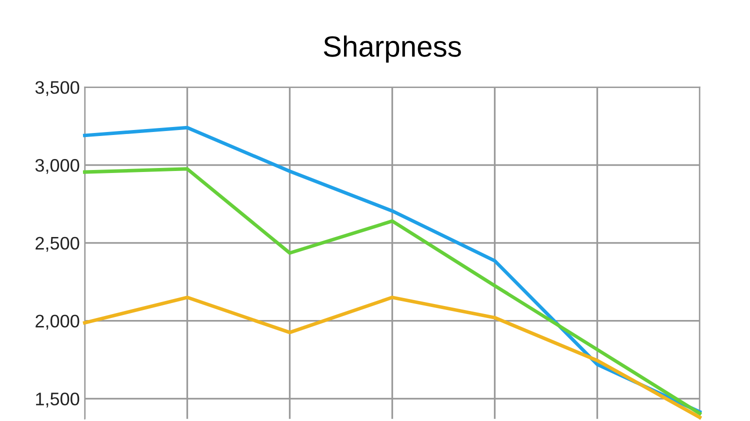 The image size is (750, 421). I want to click on y-tick-label: 1,500, so click(58, 400).